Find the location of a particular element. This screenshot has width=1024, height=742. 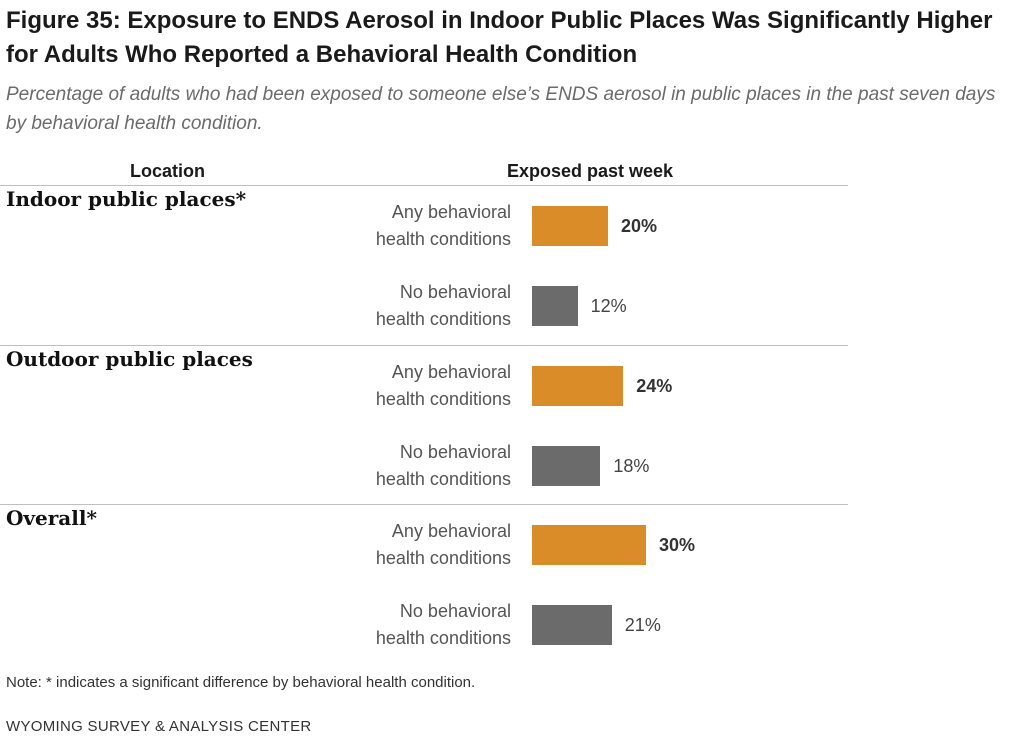

group-label: Indoor public places* is located at coordinates (126, 199).